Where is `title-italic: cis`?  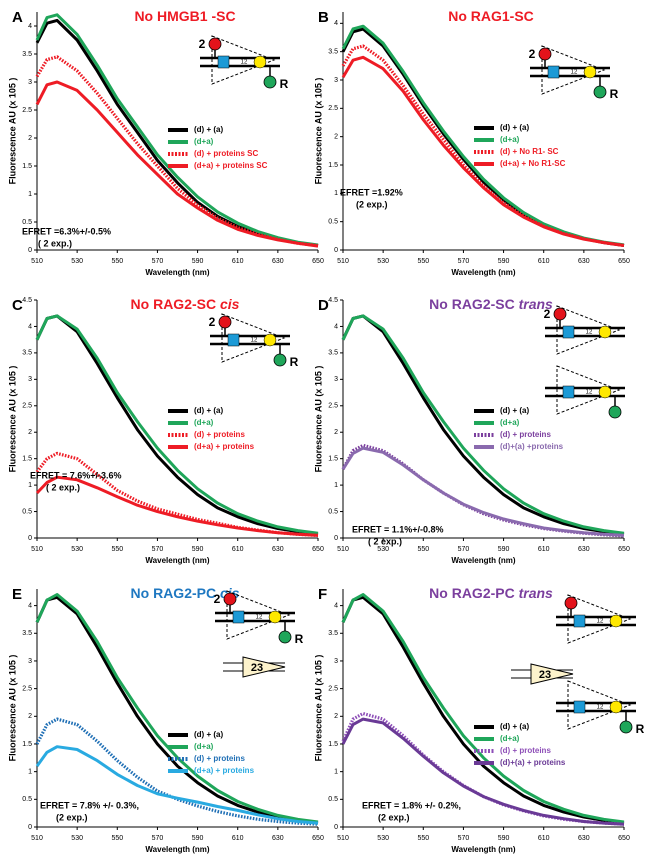
title-italic: cis is located at coordinates (230, 304).